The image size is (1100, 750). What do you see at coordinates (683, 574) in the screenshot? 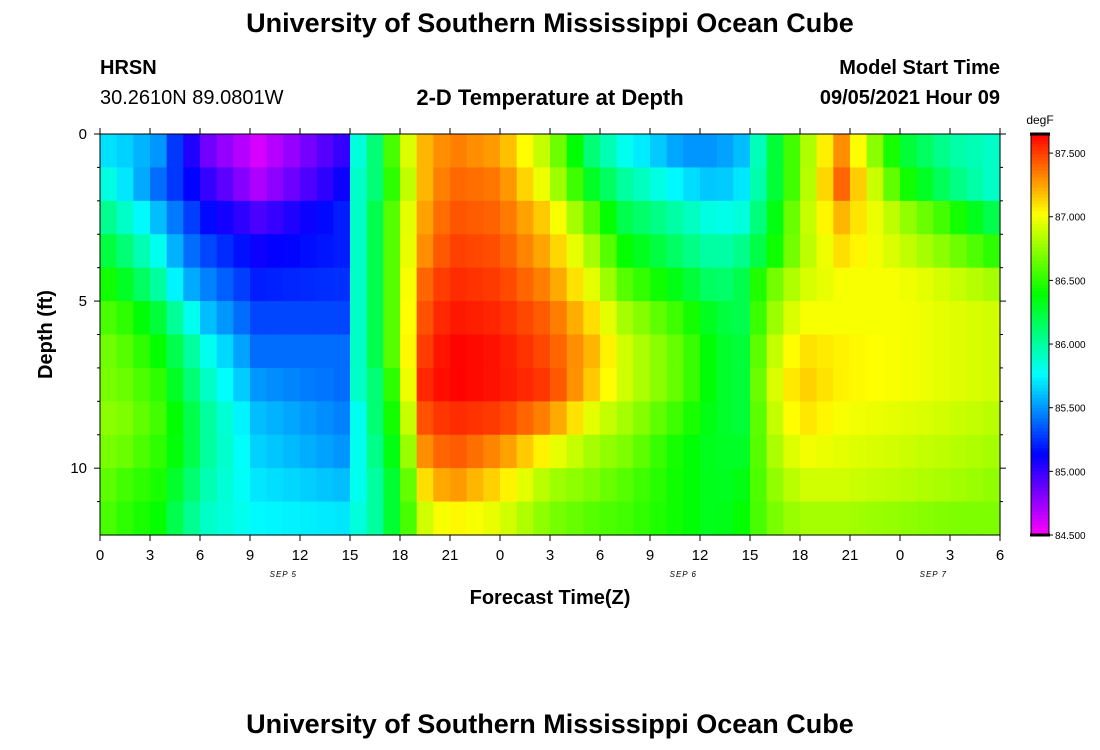
I see `date-label: SEP 6` at bounding box center [683, 574].